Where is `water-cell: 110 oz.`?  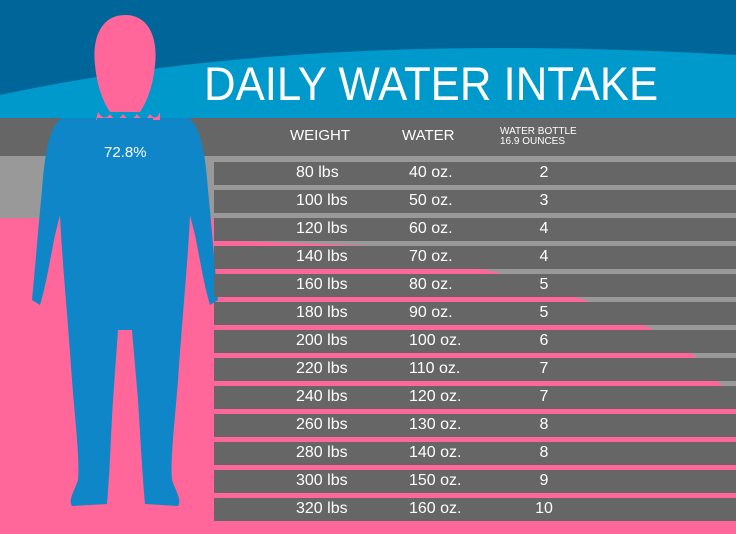 water-cell: 110 oz. is located at coordinates (435, 368).